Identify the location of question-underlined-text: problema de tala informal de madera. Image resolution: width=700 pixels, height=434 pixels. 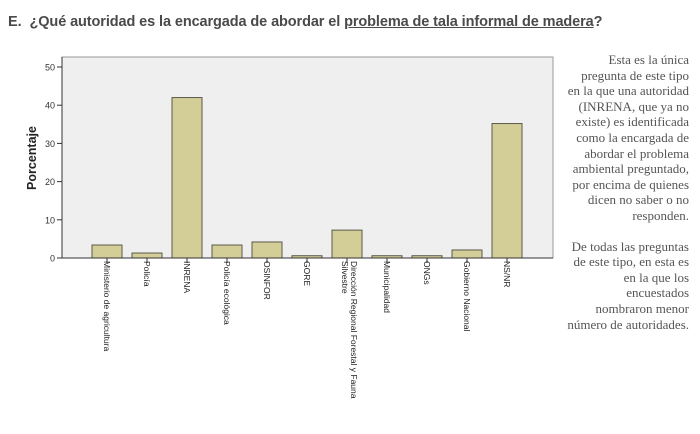
(469, 22).